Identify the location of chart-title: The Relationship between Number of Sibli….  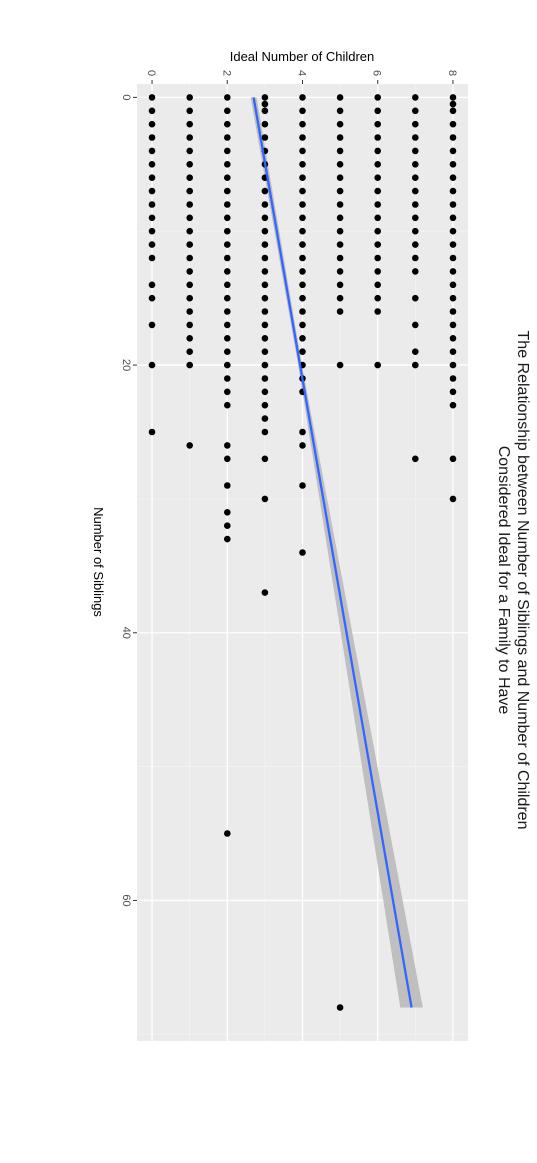
(513, 580).